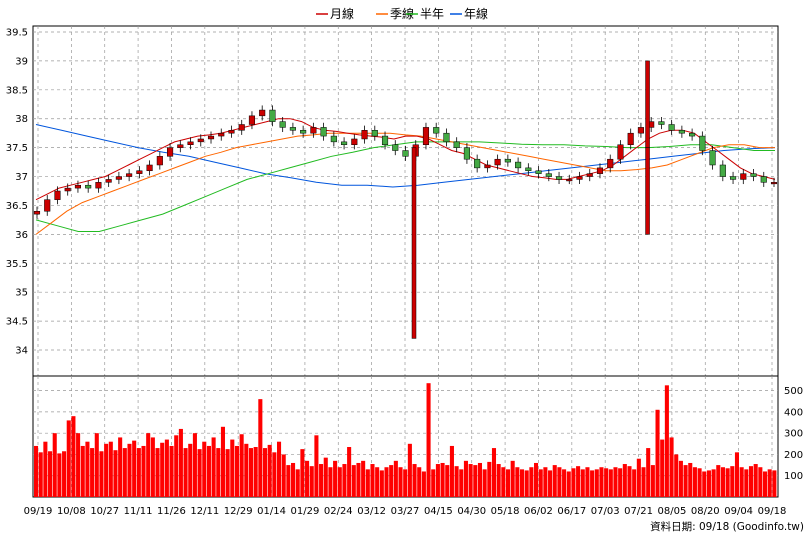 The width and height of the screenshot is (808, 540). I want to click on x-tick-label: 02/24, so click(338, 511).